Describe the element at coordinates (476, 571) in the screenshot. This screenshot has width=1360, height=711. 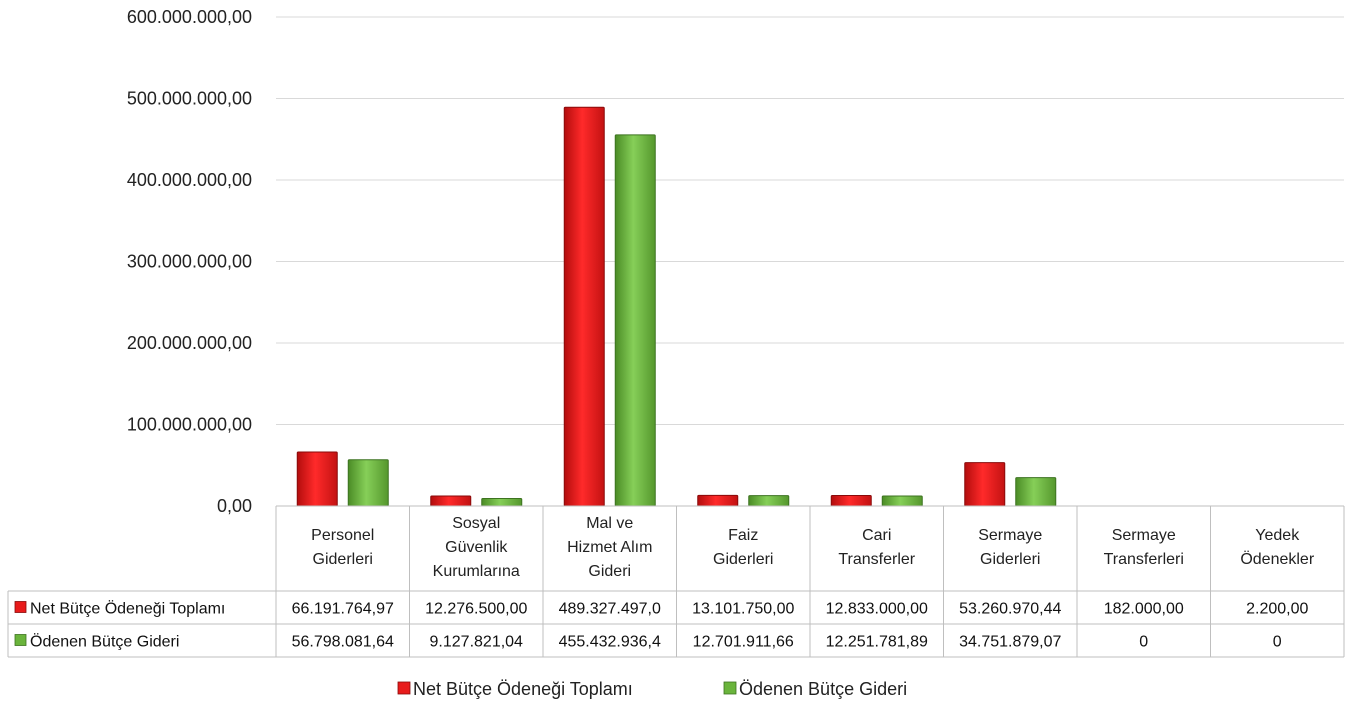
I see `category-label: Kurumlarına` at that location.